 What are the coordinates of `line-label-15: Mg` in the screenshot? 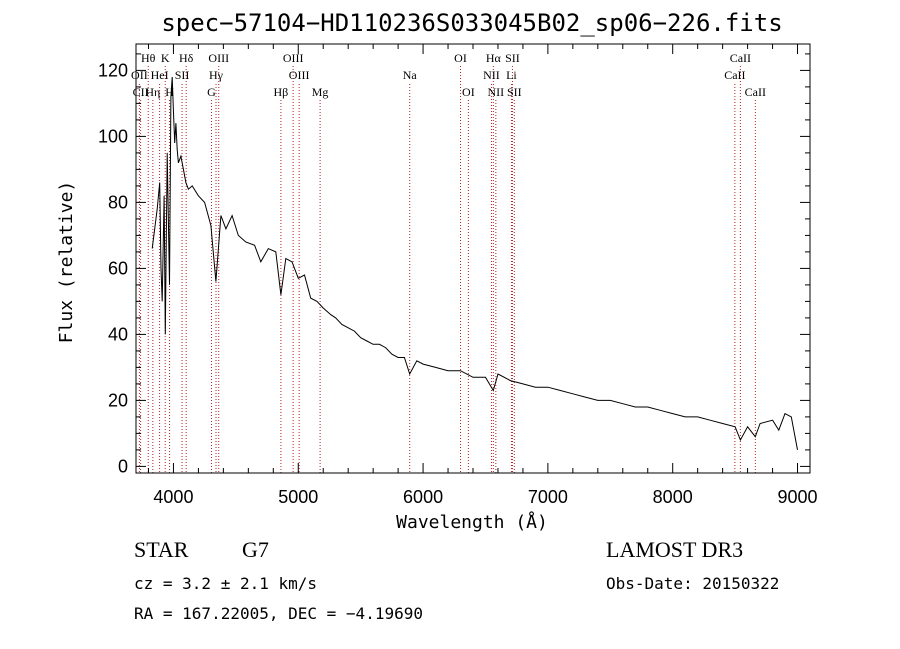 It's located at (320, 92).